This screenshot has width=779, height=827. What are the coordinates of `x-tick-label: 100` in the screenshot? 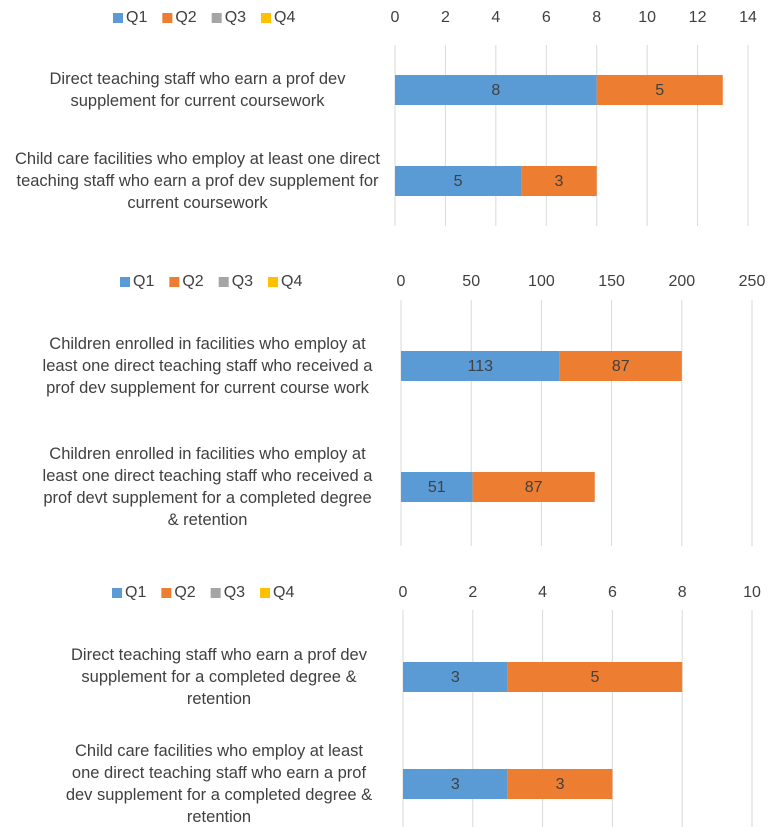 It's located at (541, 281).